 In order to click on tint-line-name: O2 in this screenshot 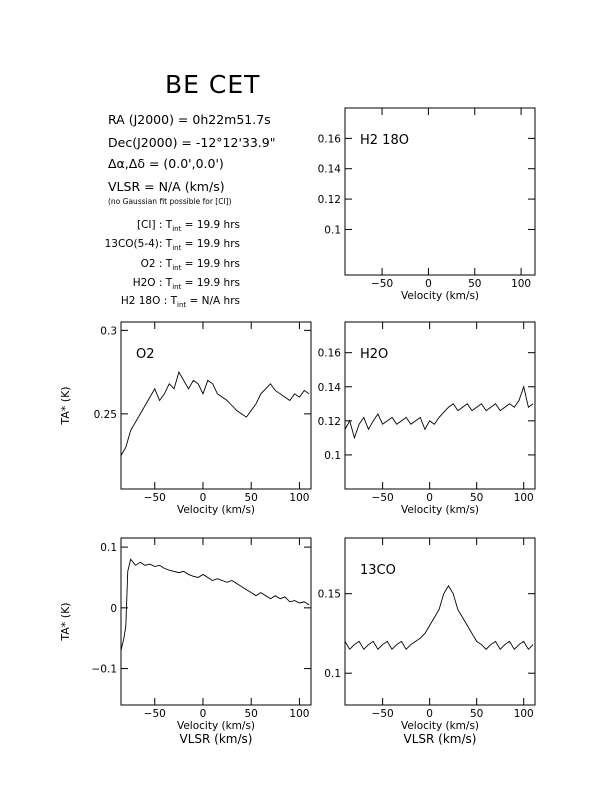, I will do `click(148, 264)`.